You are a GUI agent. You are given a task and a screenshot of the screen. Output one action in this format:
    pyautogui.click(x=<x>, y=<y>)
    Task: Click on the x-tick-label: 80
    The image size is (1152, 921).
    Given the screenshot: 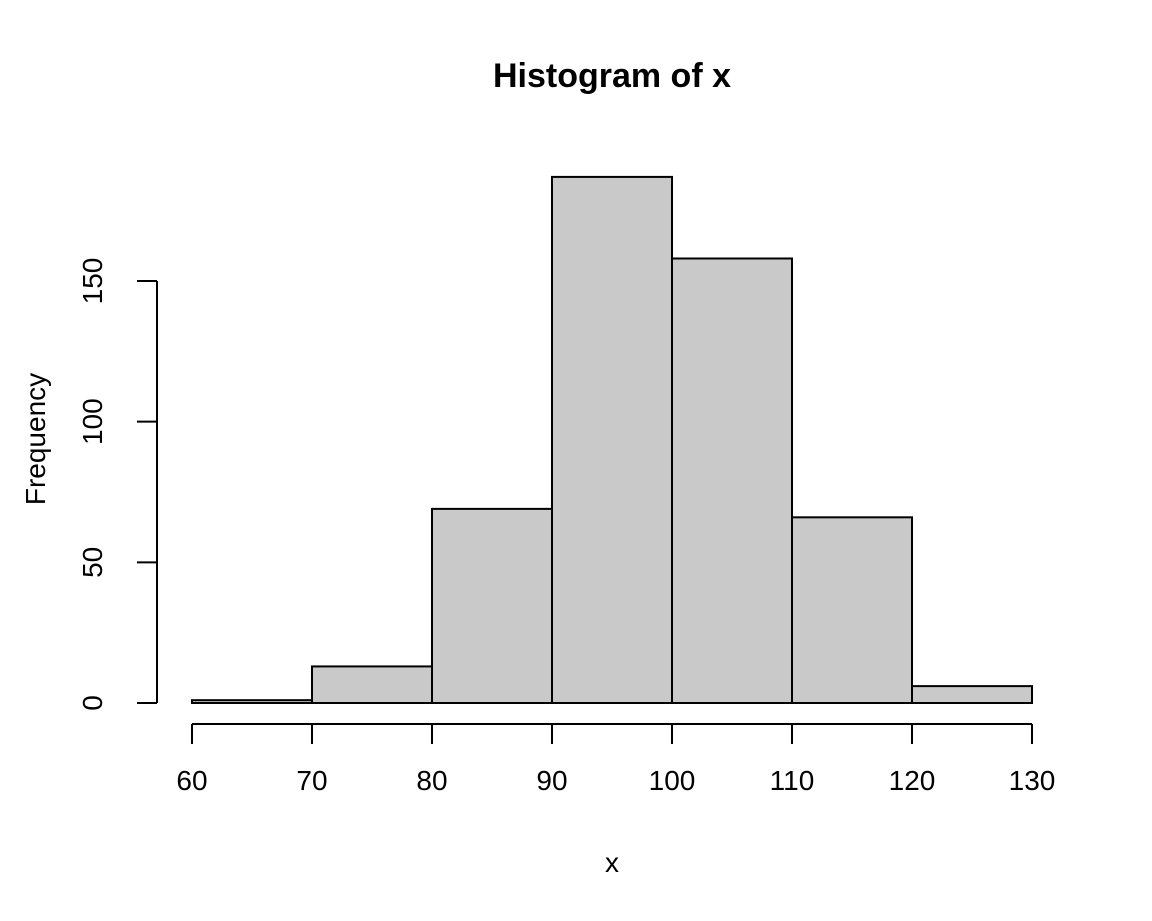 What is the action you would take?
    pyautogui.click(x=431, y=780)
    